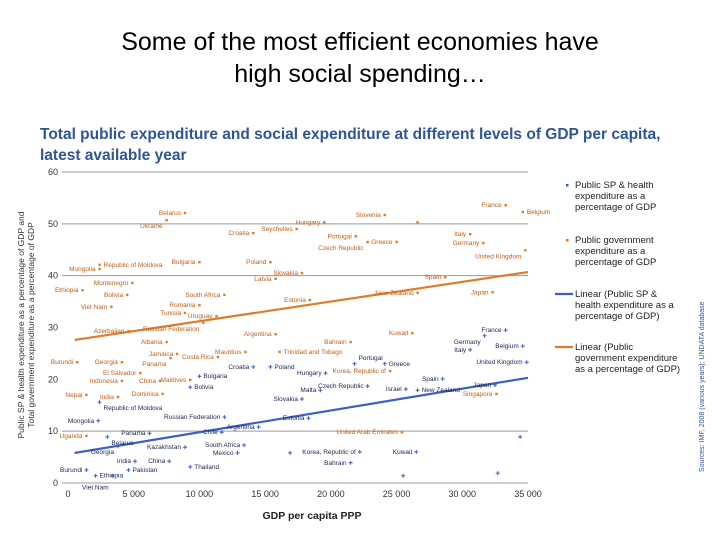 The height and width of the screenshot is (540, 720). Describe the element at coordinates (184, 262) in the screenshot. I see `data-point-label: Bulgaria` at that location.